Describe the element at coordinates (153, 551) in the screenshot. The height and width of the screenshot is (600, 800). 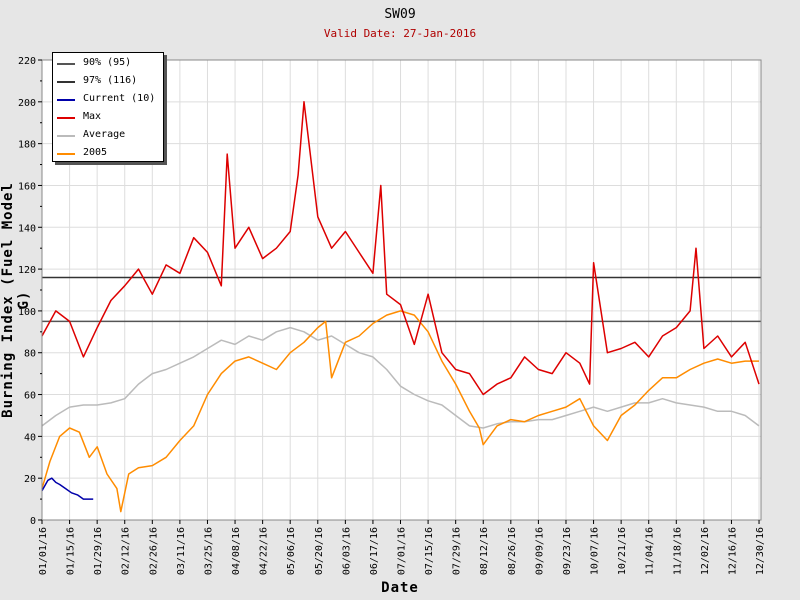
I see `x-tick-label: 02/26/16` at that location.